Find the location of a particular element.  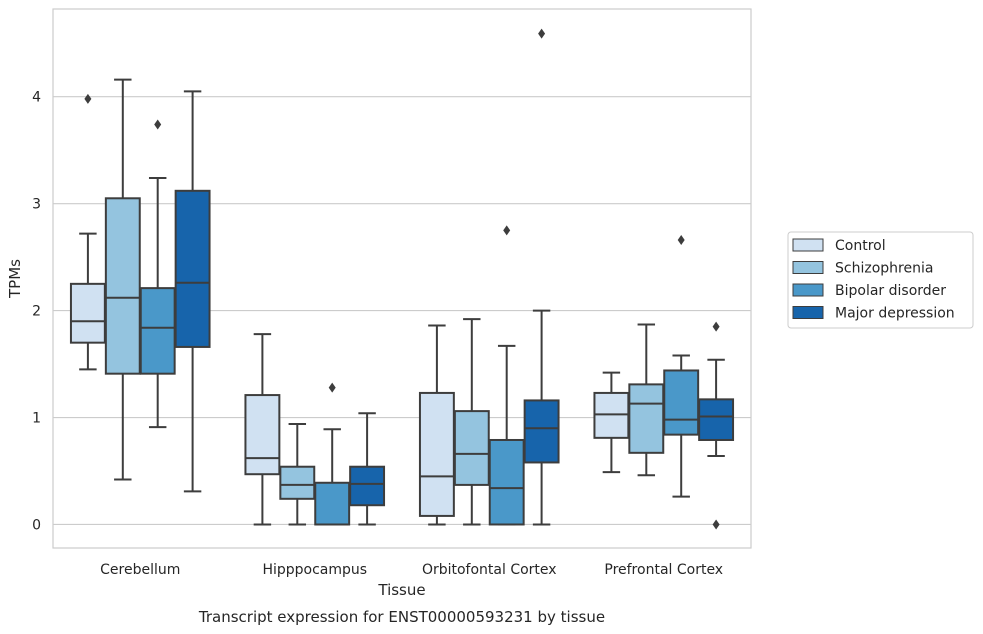

y-tick-label: 3 is located at coordinates (36, 205).